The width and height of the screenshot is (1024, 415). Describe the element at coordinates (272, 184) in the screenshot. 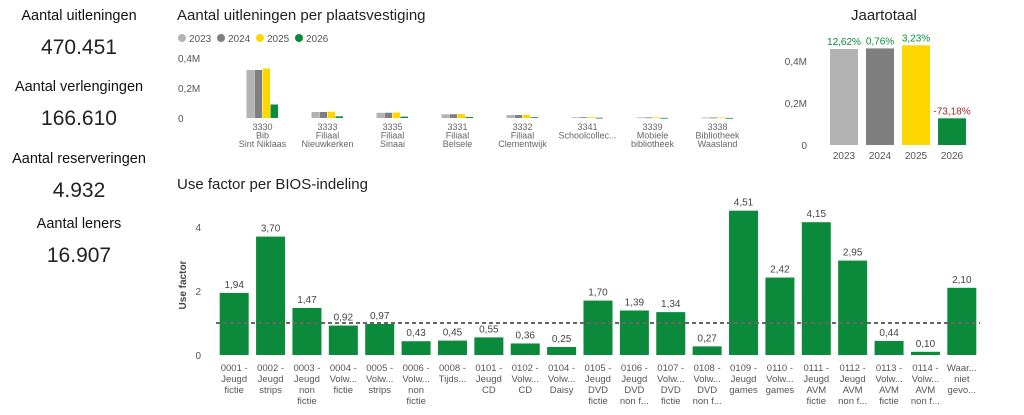

I see `use-factor-chart-title: Use factor per BIOS-indeling` at that location.